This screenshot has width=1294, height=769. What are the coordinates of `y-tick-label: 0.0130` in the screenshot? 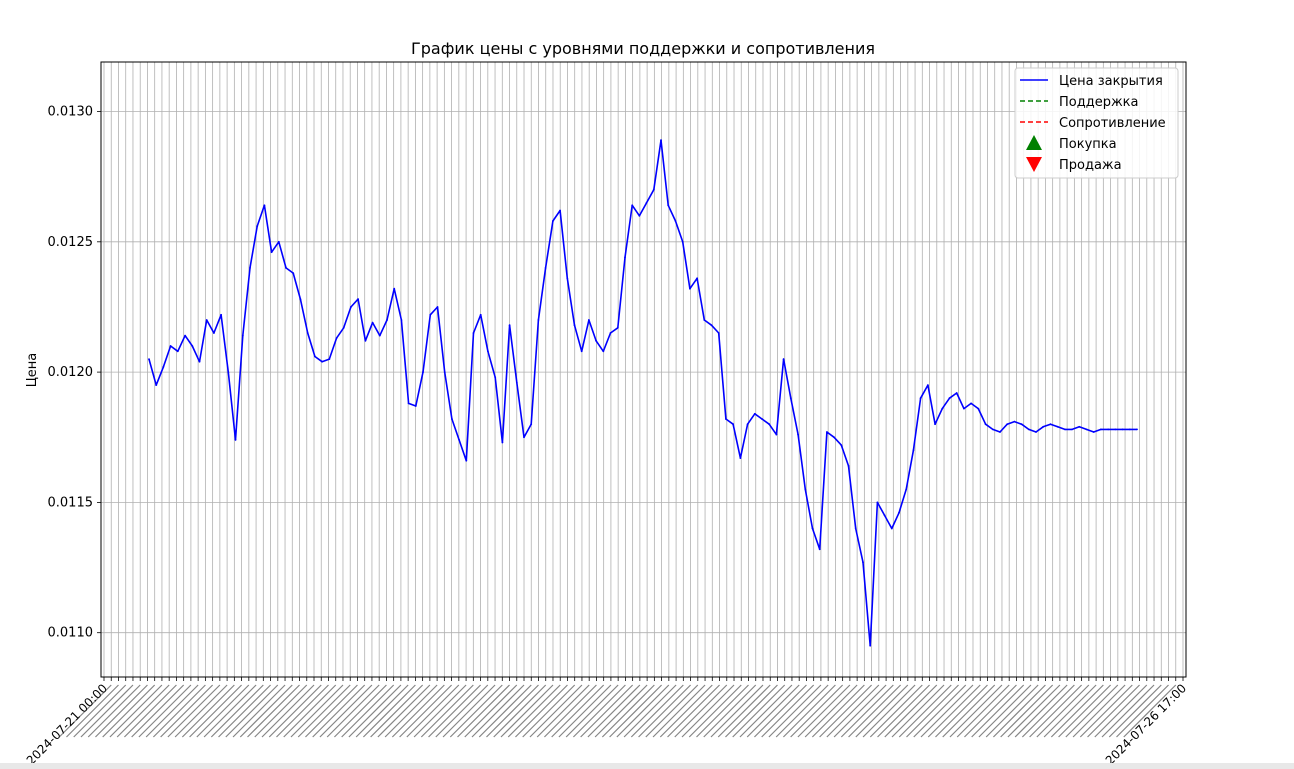 It's located at (71, 112).